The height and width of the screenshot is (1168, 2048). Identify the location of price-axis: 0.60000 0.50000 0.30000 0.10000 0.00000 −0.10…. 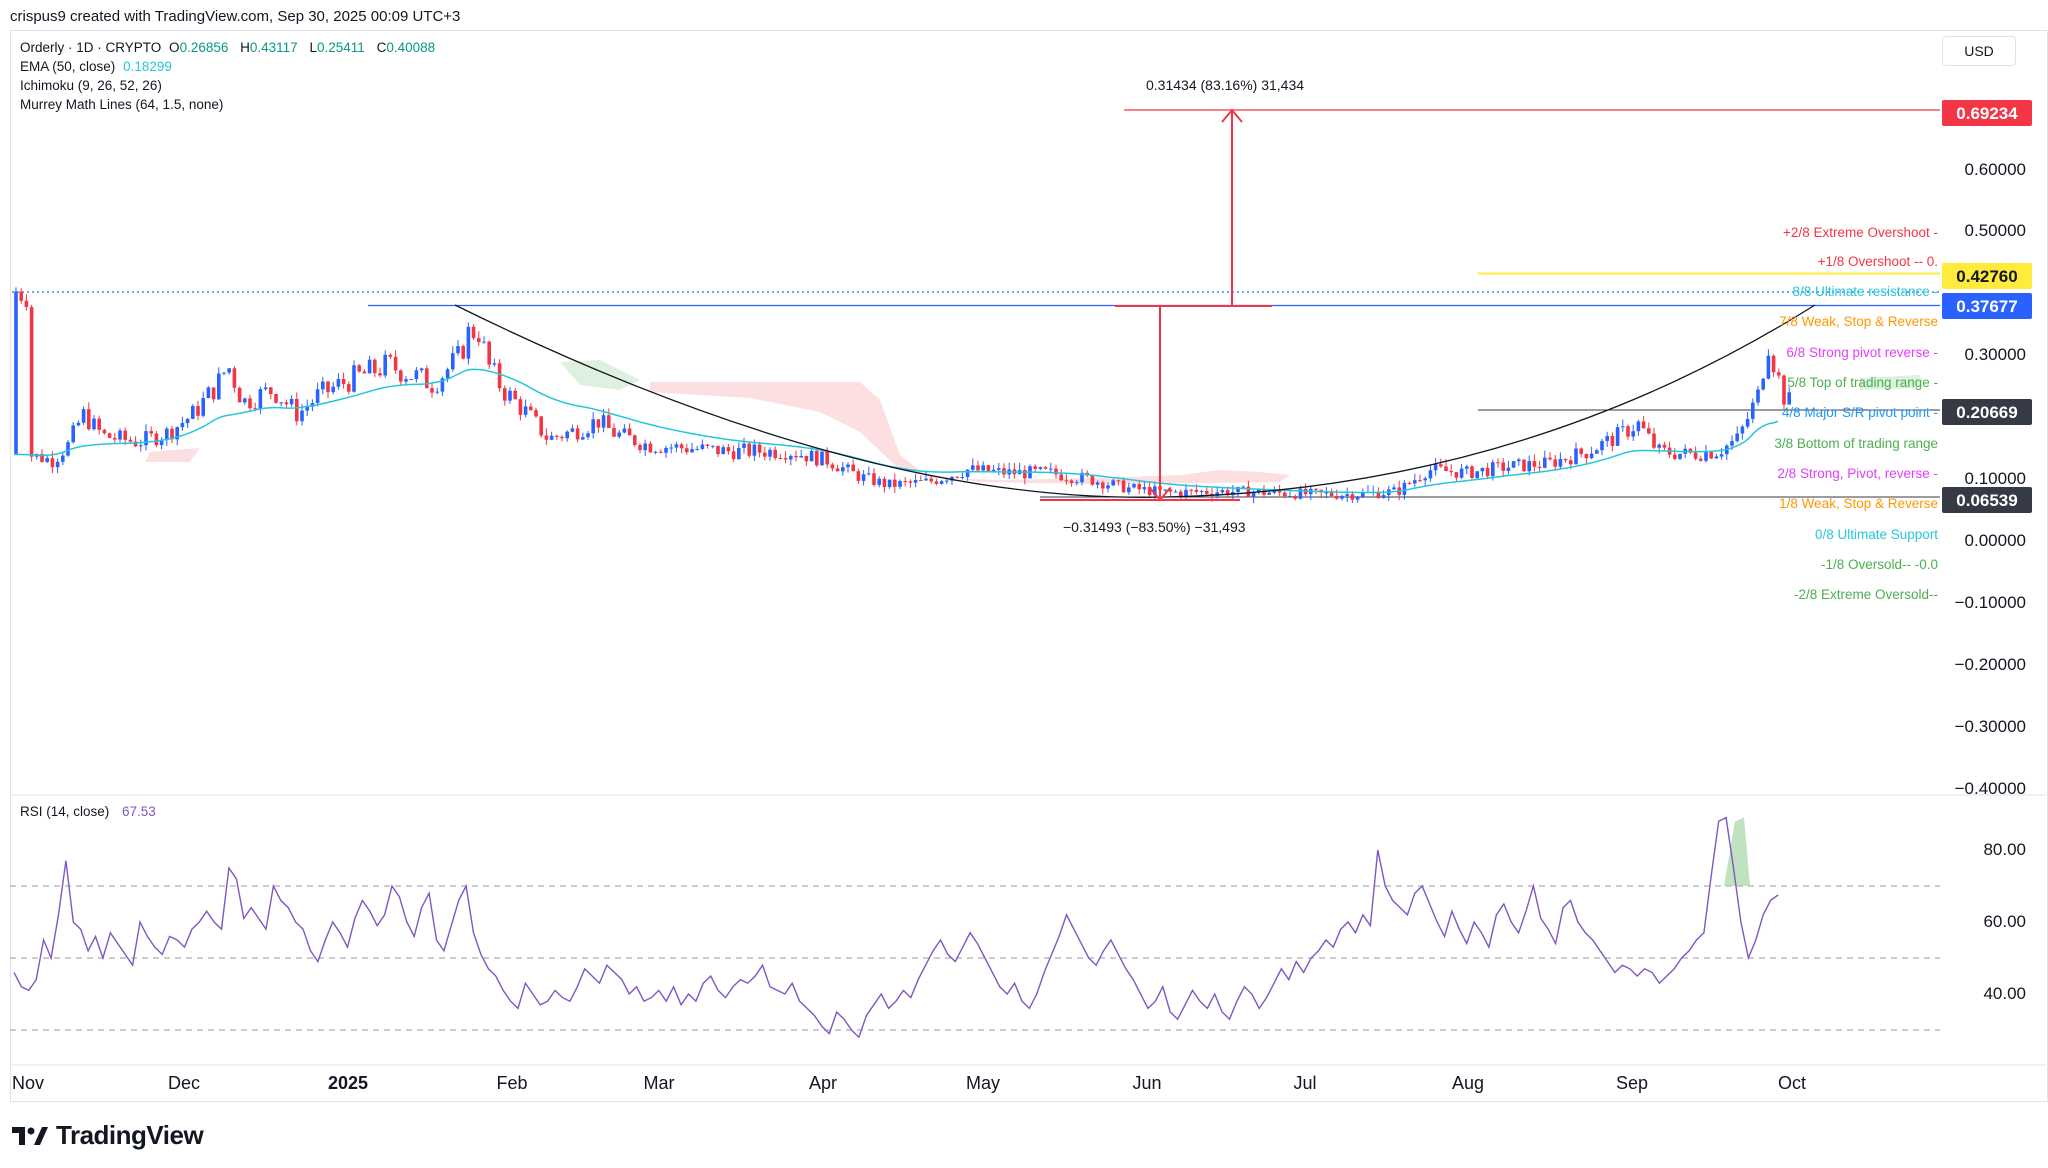
(1987, 449).